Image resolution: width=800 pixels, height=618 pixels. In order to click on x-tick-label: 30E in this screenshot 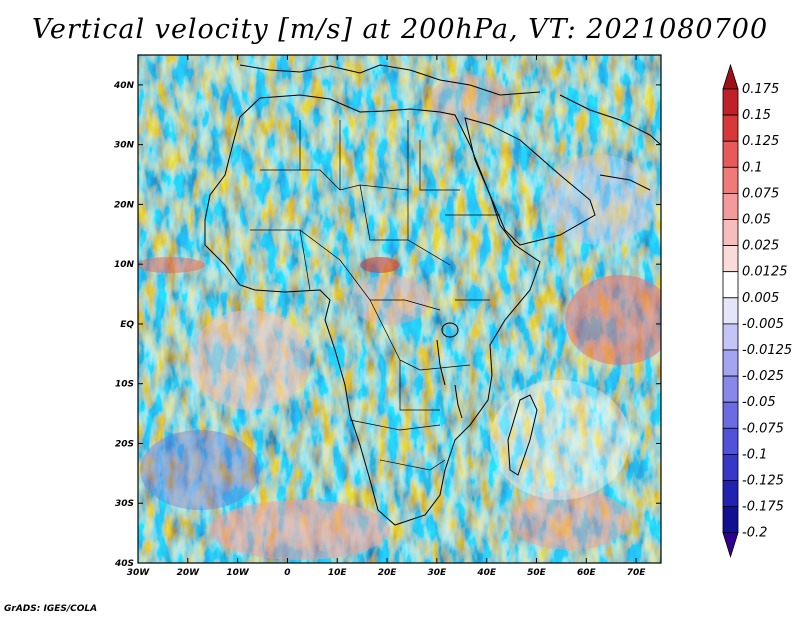, I will do `click(438, 573)`.